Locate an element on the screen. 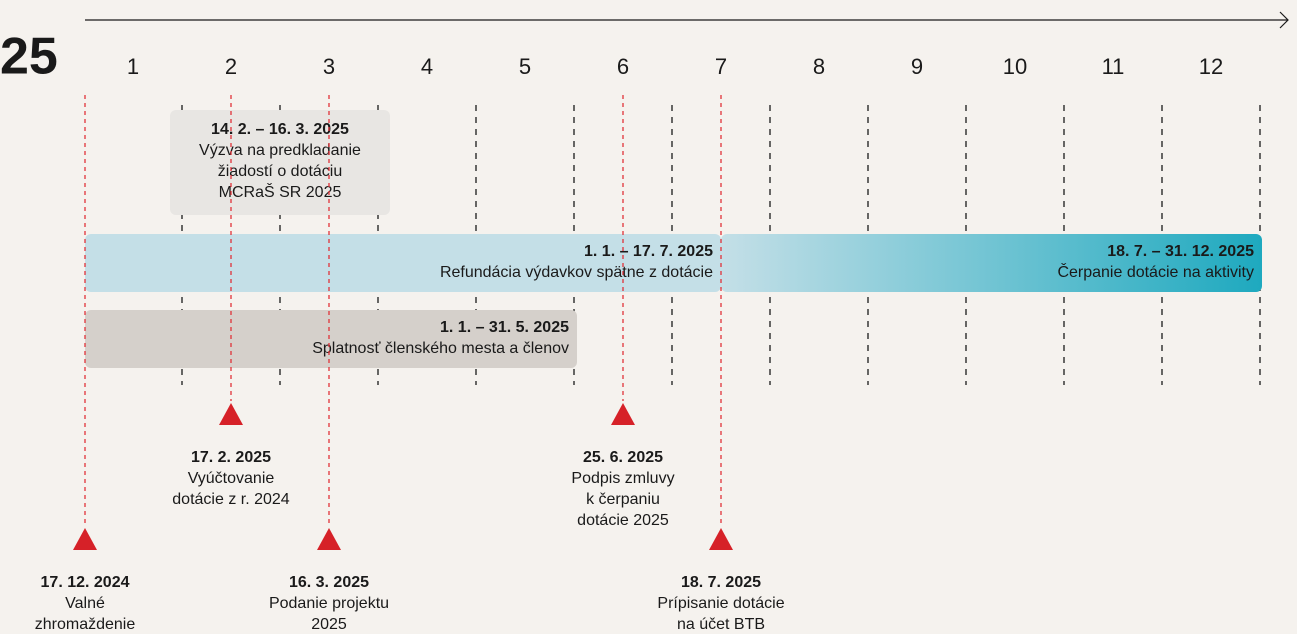 The height and width of the screenshot is (634, 1297). month-label: 9 is located at coordinates (917, 66).